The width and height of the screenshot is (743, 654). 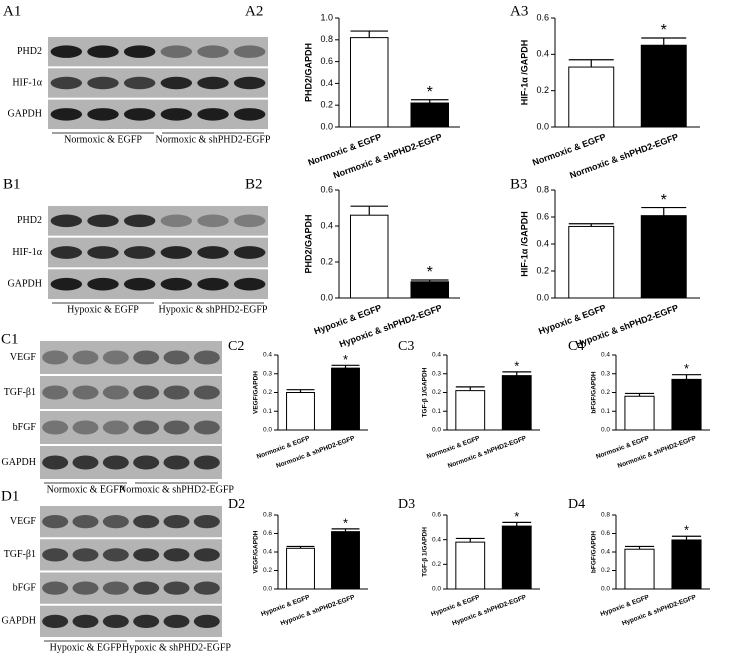 I want to click on y-axis-label: VEGF/GAPDH, so click(x=256, y=392).